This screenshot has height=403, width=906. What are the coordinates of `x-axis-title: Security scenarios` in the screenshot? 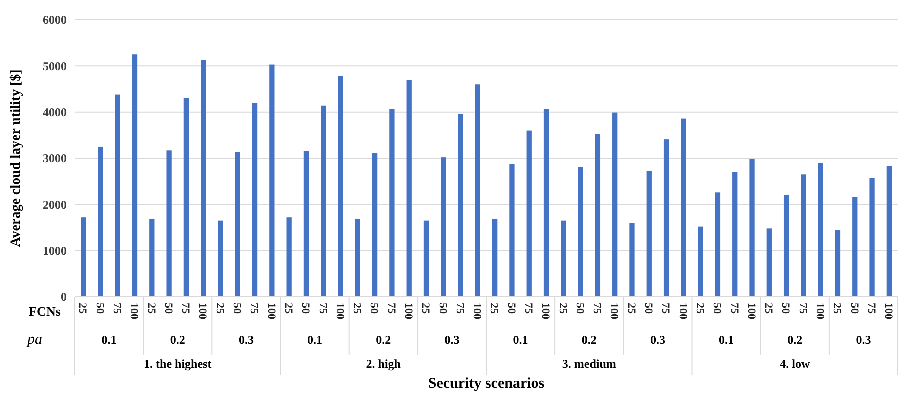 It's located at (486, 384).